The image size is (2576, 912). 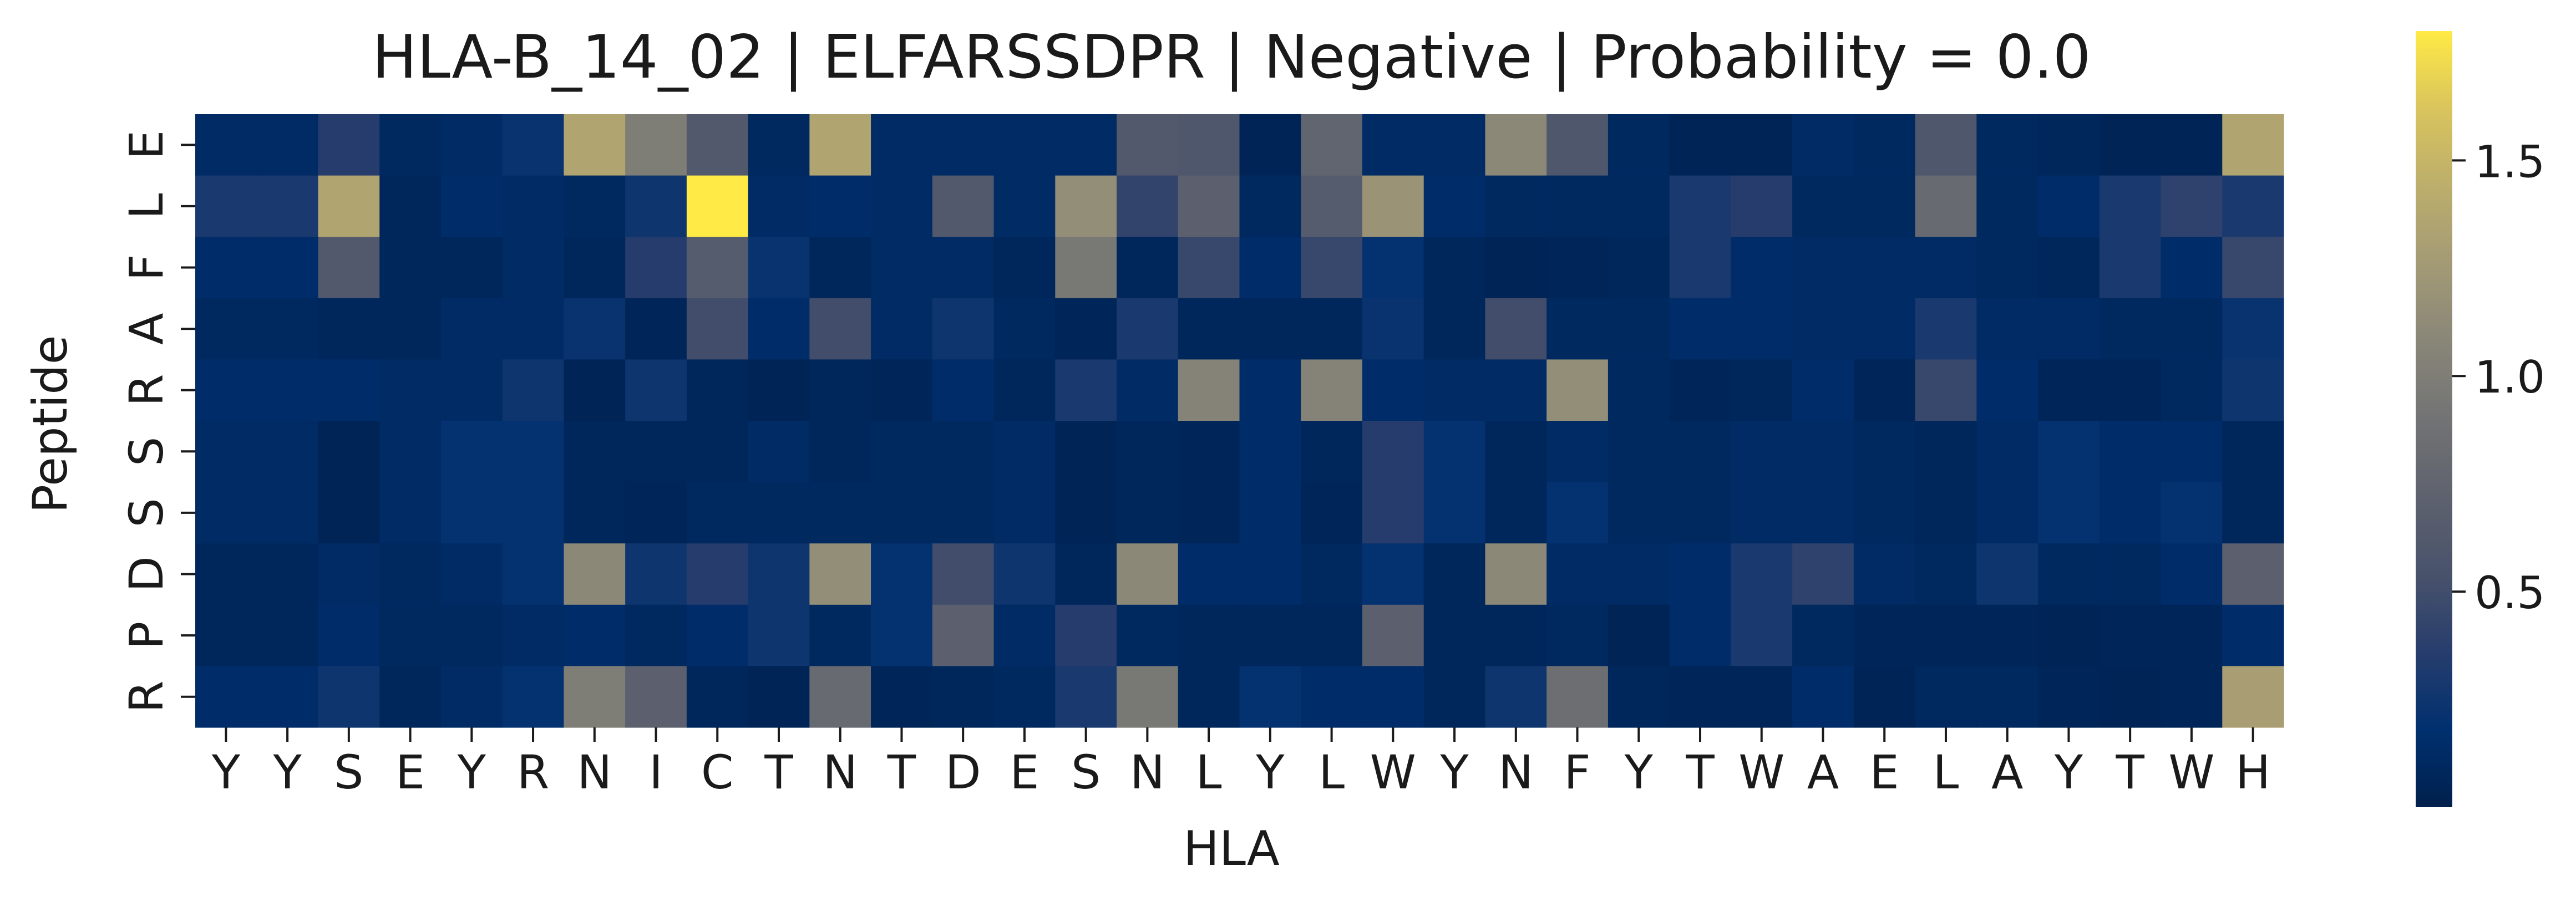 I want to click on heatmap-cell-r3-c25, so click(x=1762, y=329).